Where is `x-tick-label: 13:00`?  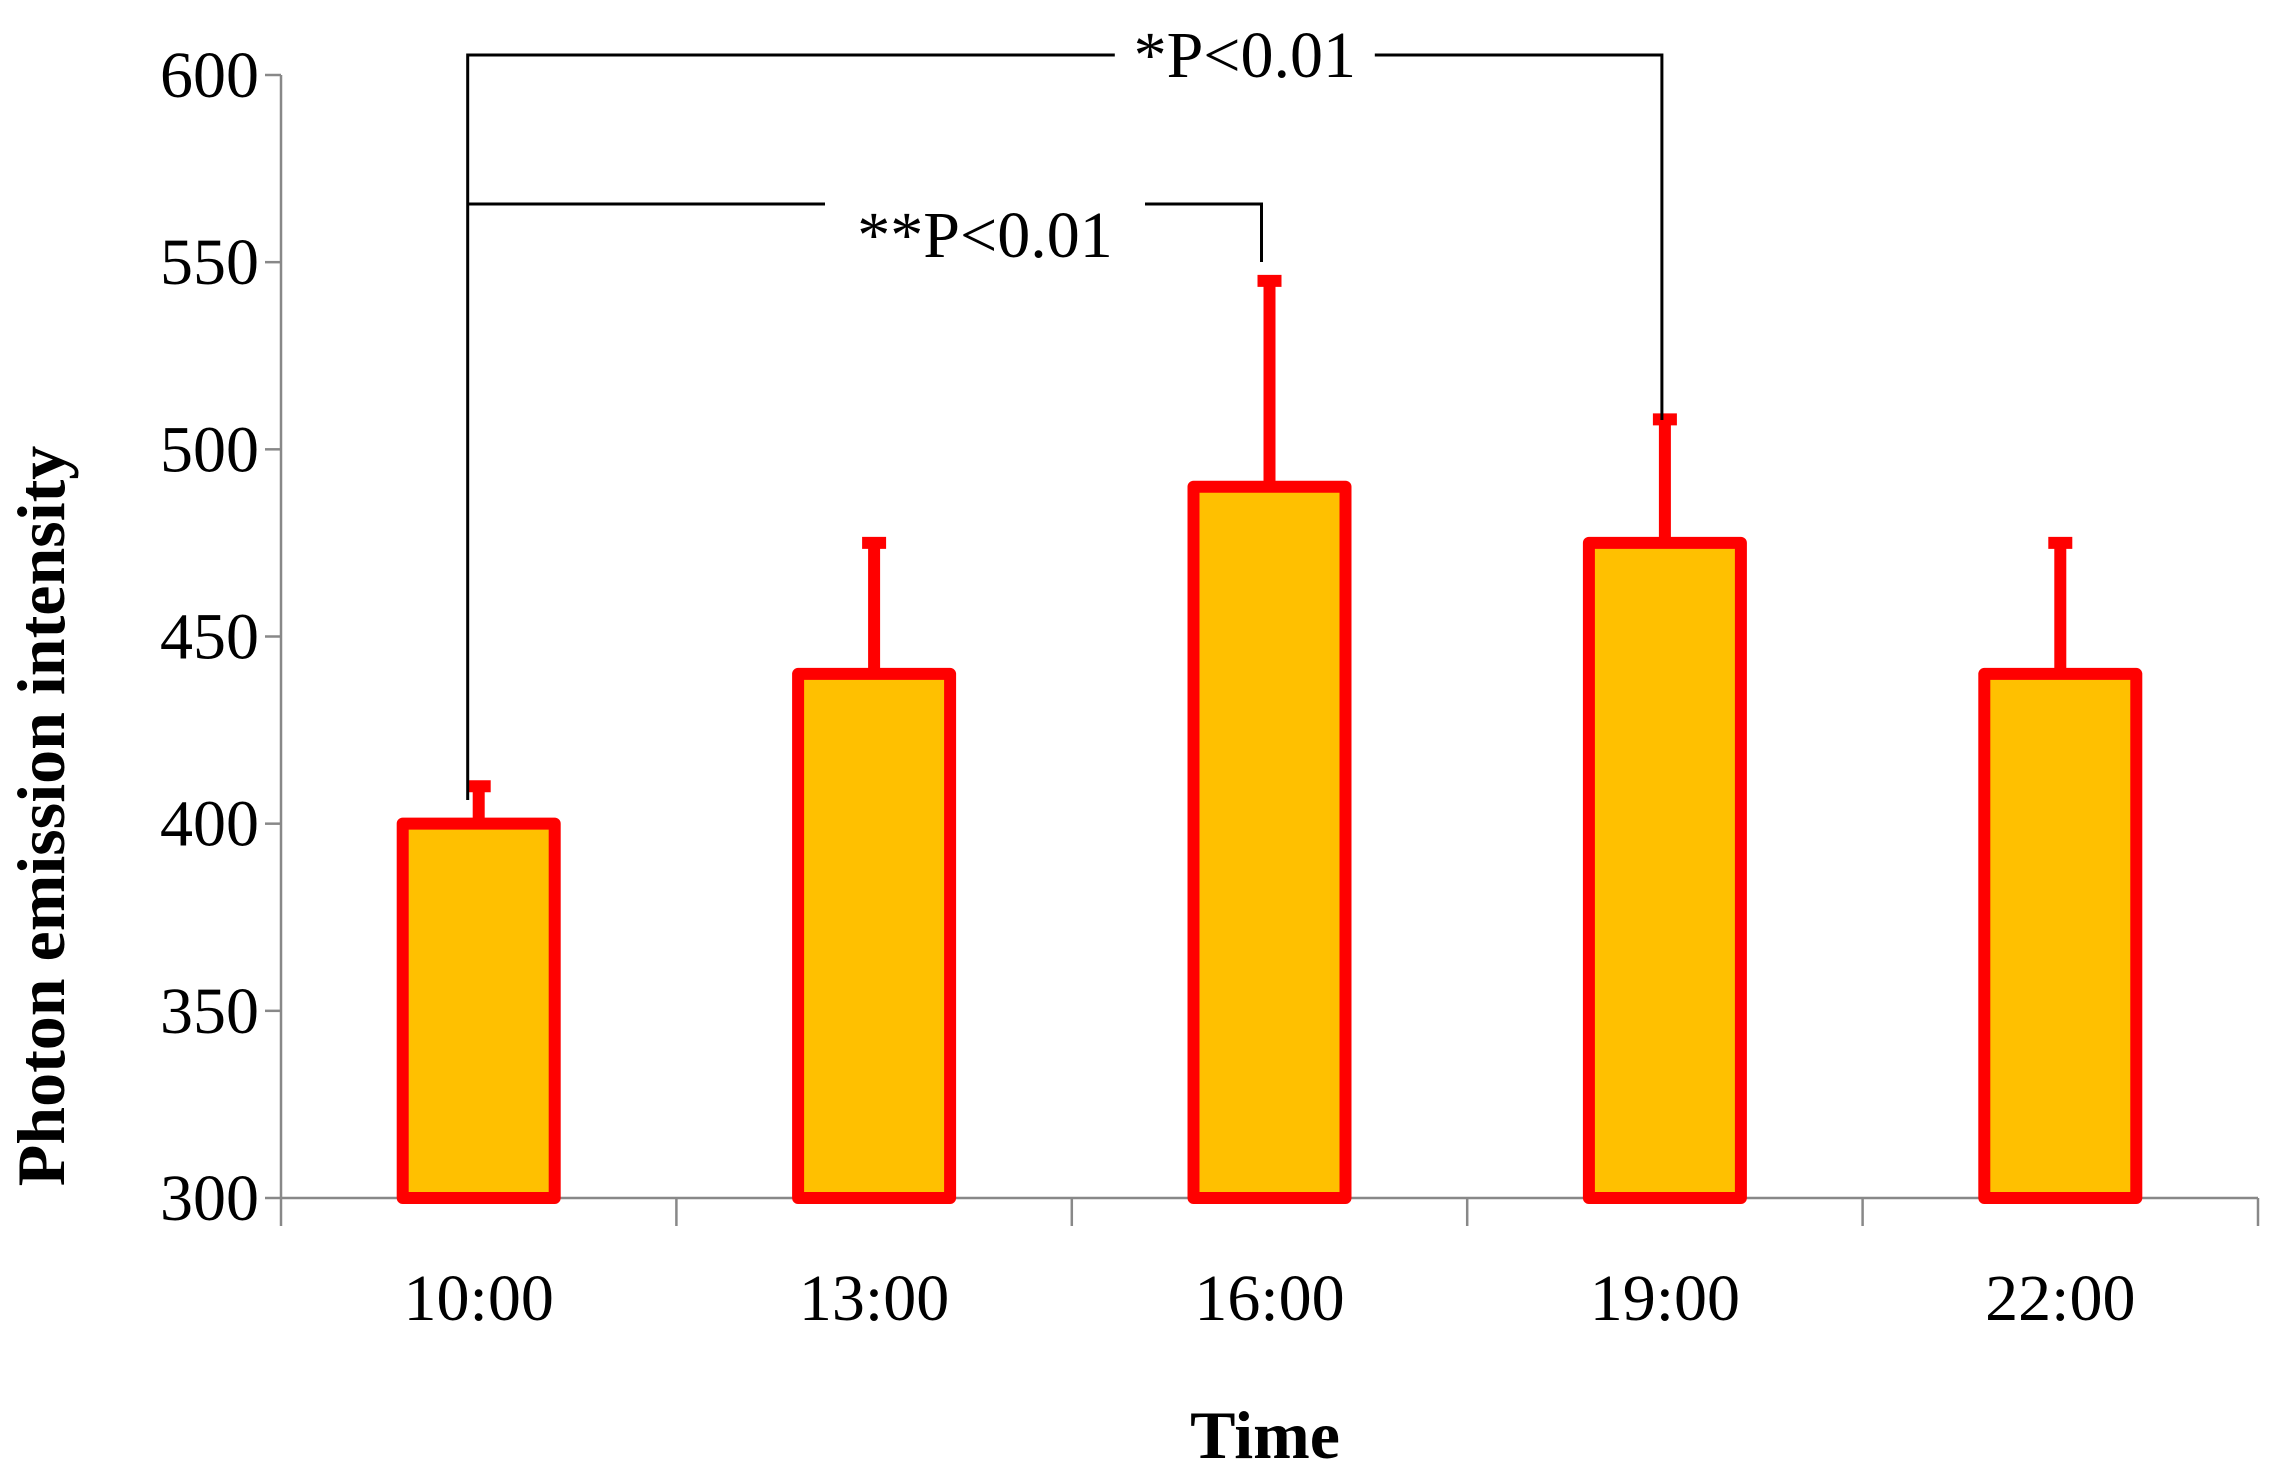 x-tick-label: 13:00 is located at coordinates (874, 1298).